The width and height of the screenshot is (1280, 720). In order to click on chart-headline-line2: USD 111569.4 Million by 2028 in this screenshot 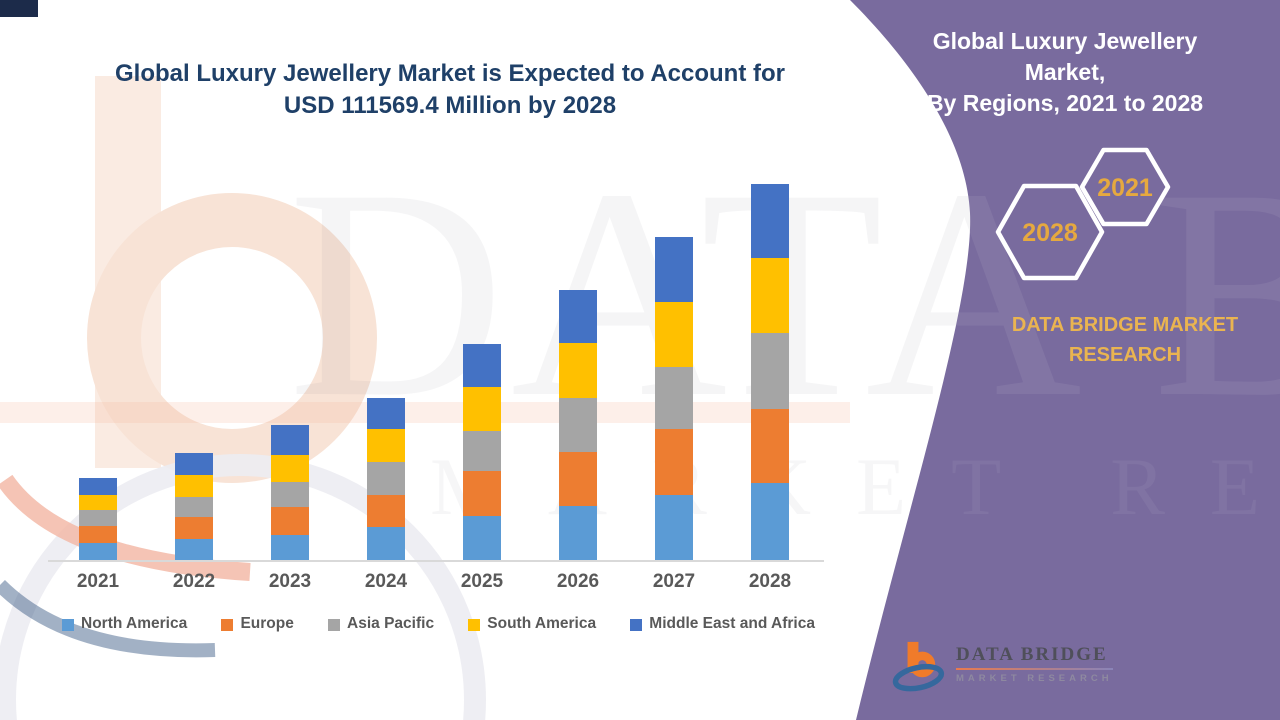, I will do `click(450, 105)`.